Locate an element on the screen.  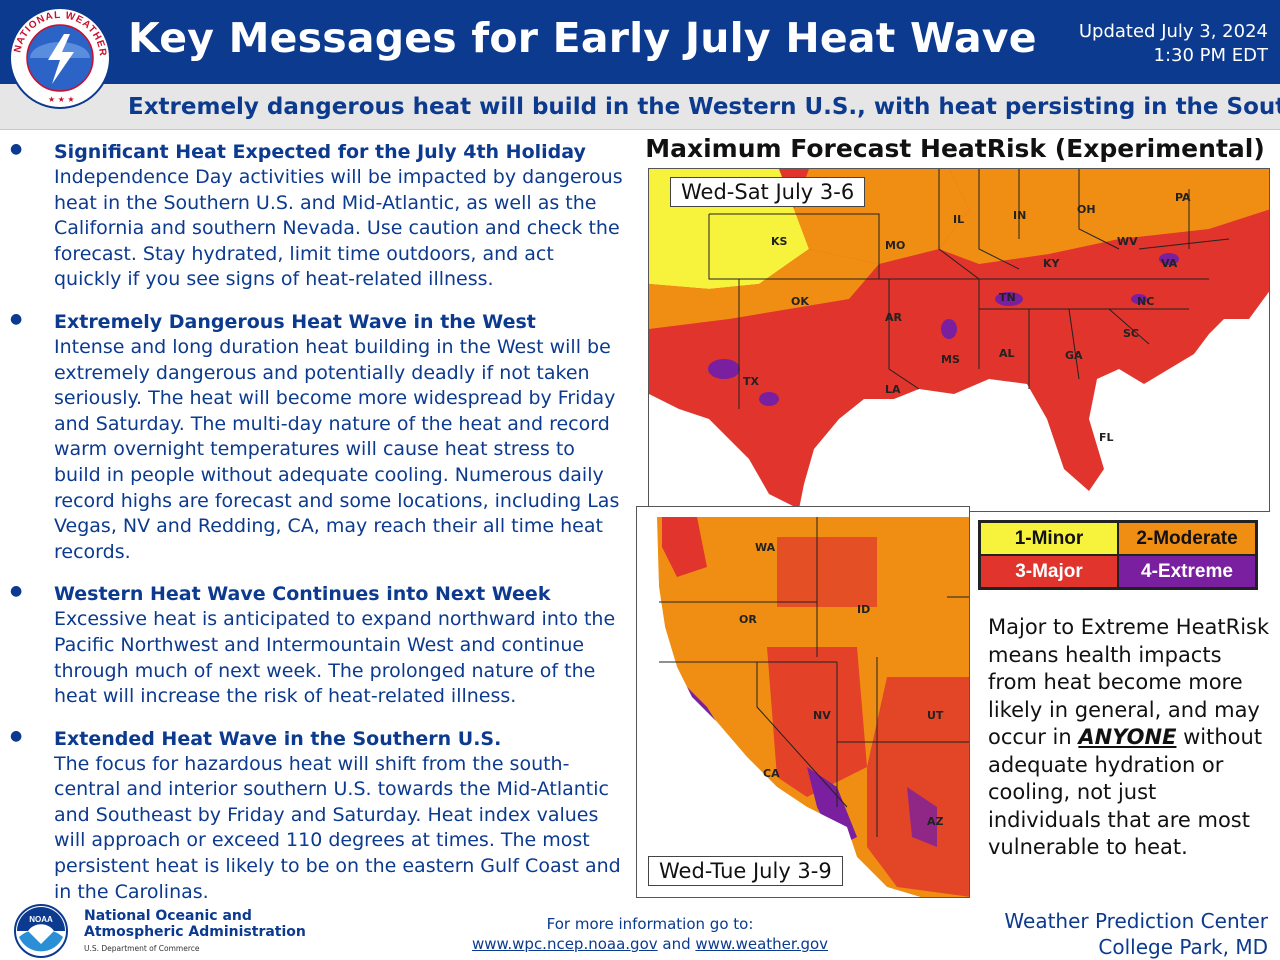
state-label: AL is located at coordinates (1007, 353).